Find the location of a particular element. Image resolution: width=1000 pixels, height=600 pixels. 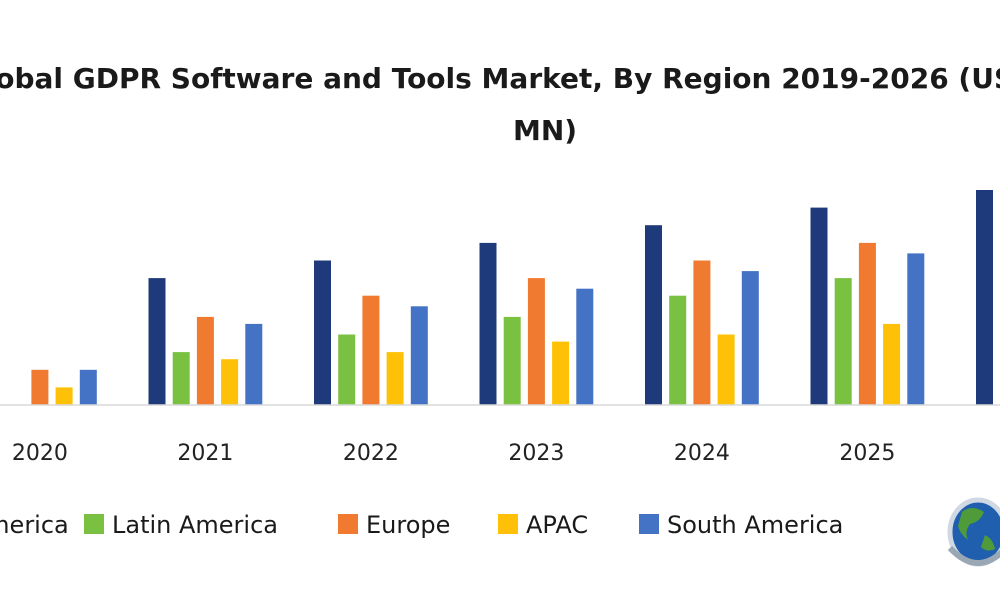

bar-south-america-2024 is located at coordinates (750, 338).